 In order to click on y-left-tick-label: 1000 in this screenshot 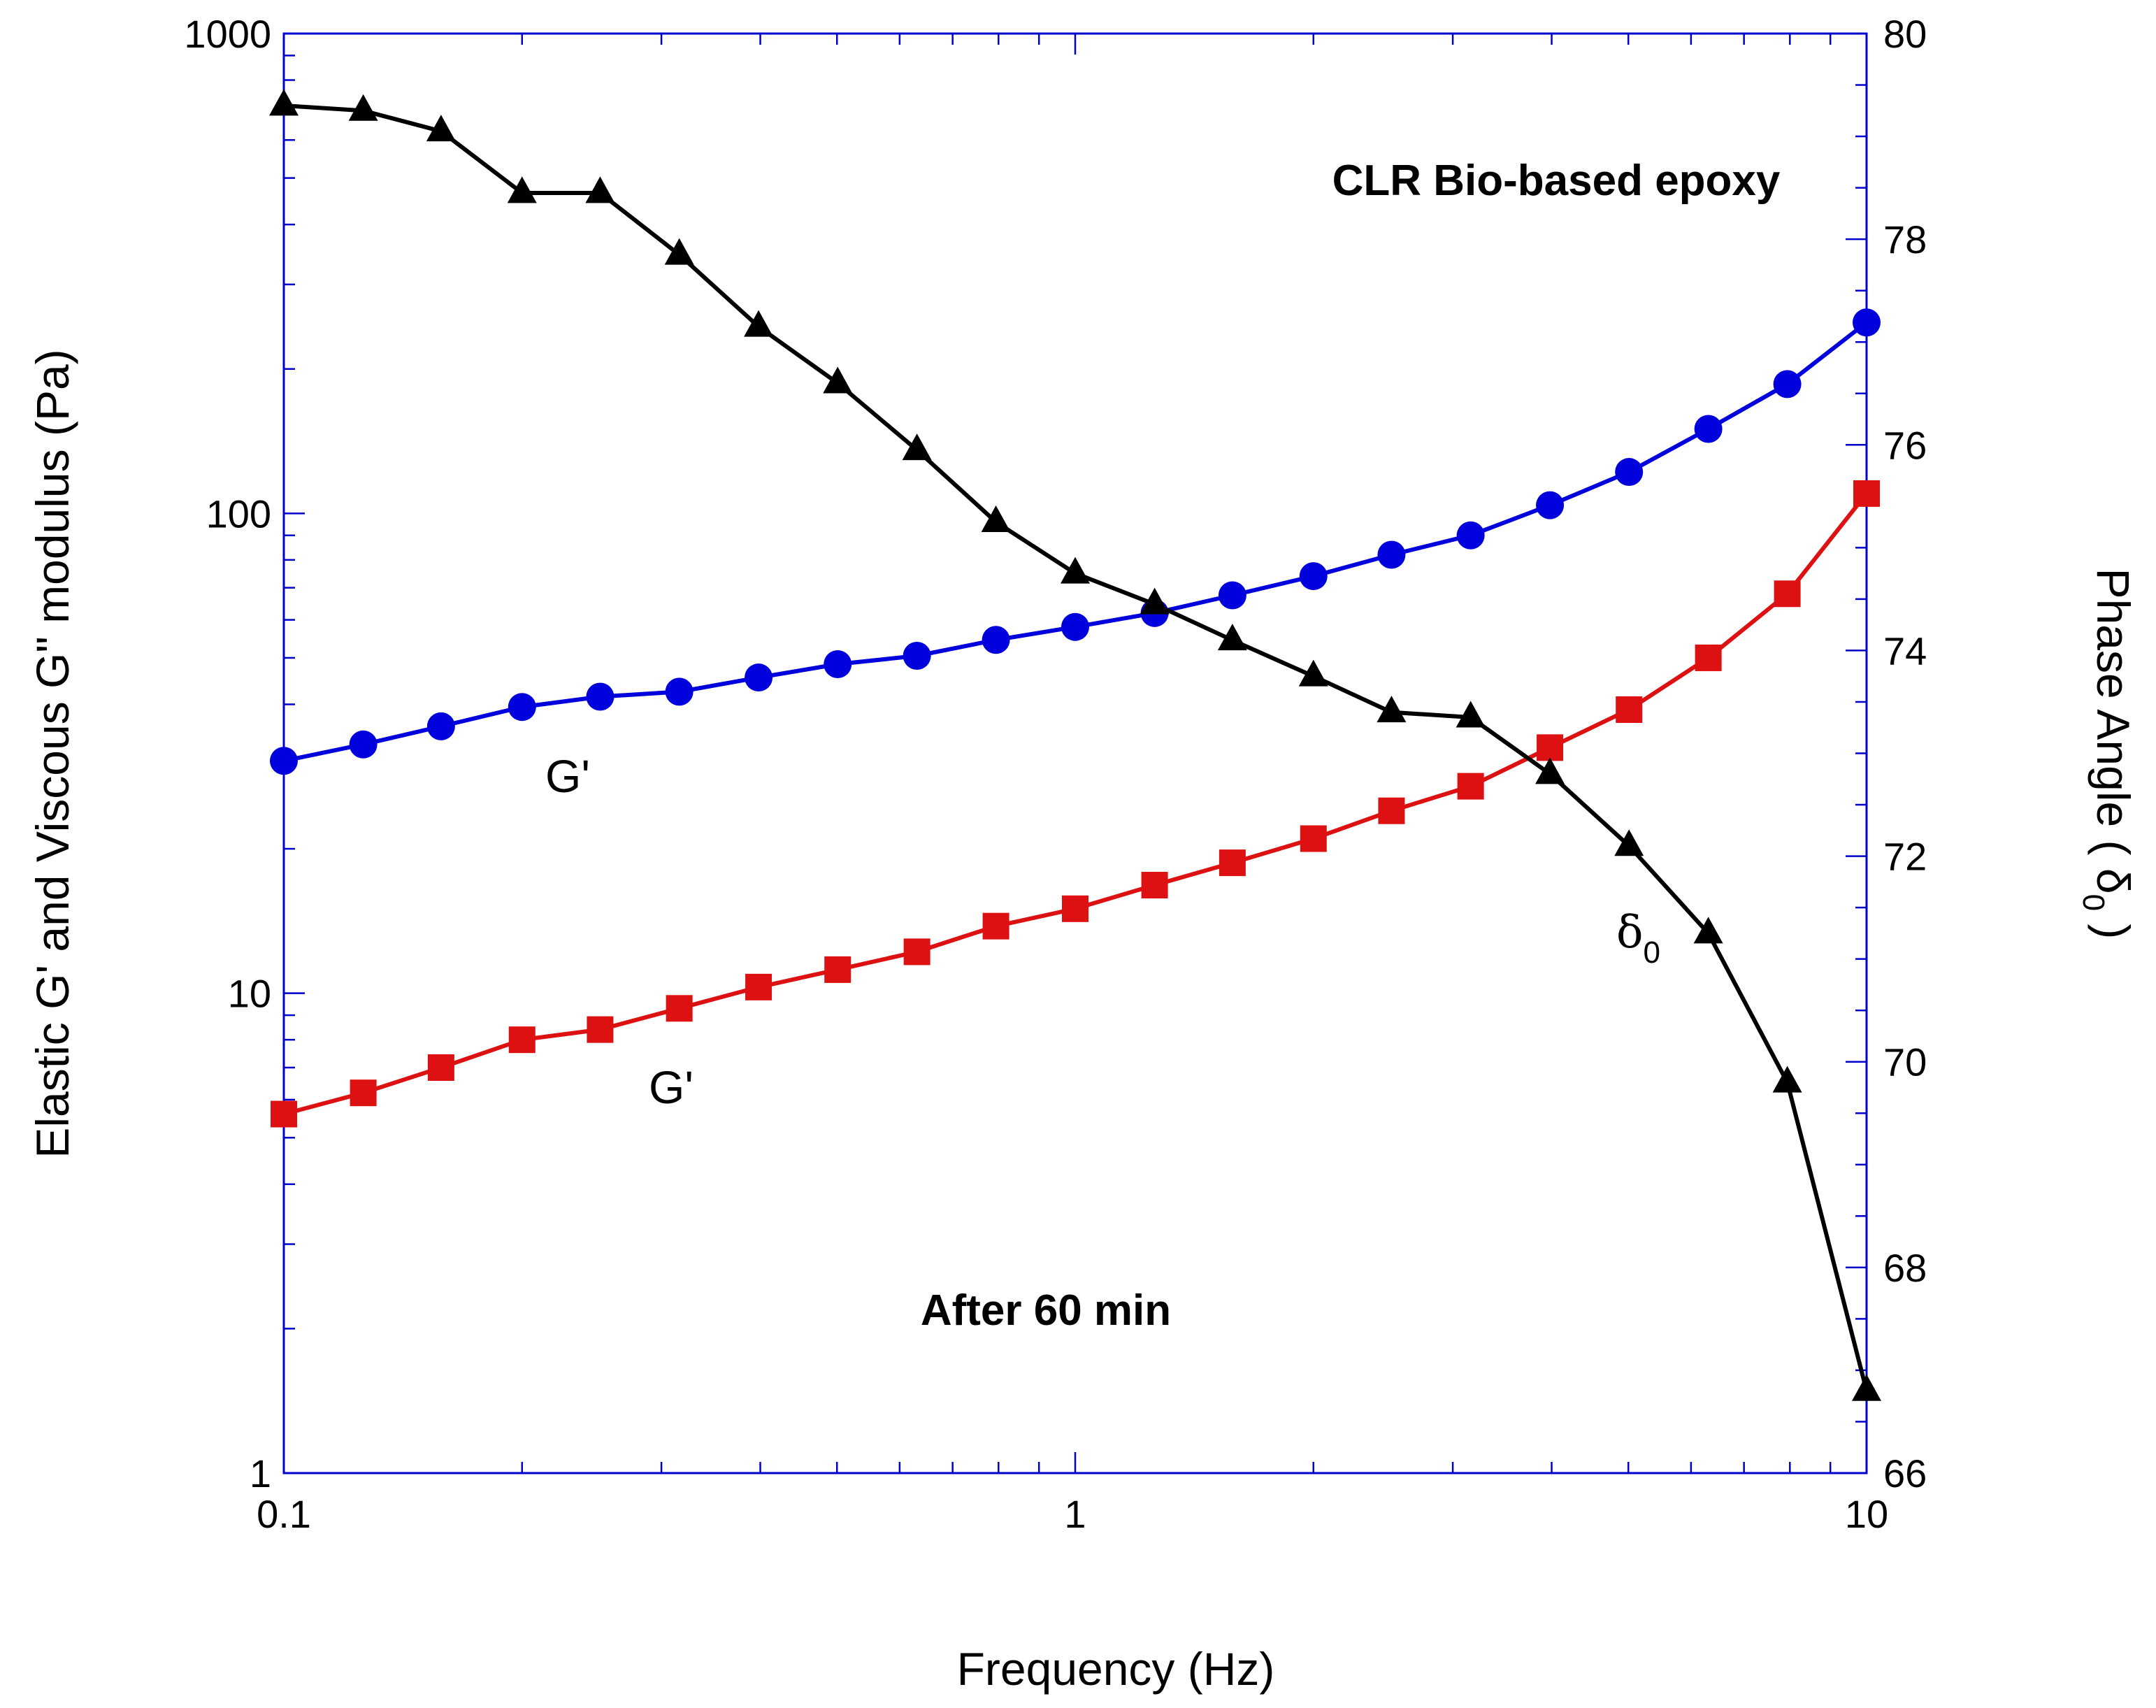, I will do `click(227, 34)`.